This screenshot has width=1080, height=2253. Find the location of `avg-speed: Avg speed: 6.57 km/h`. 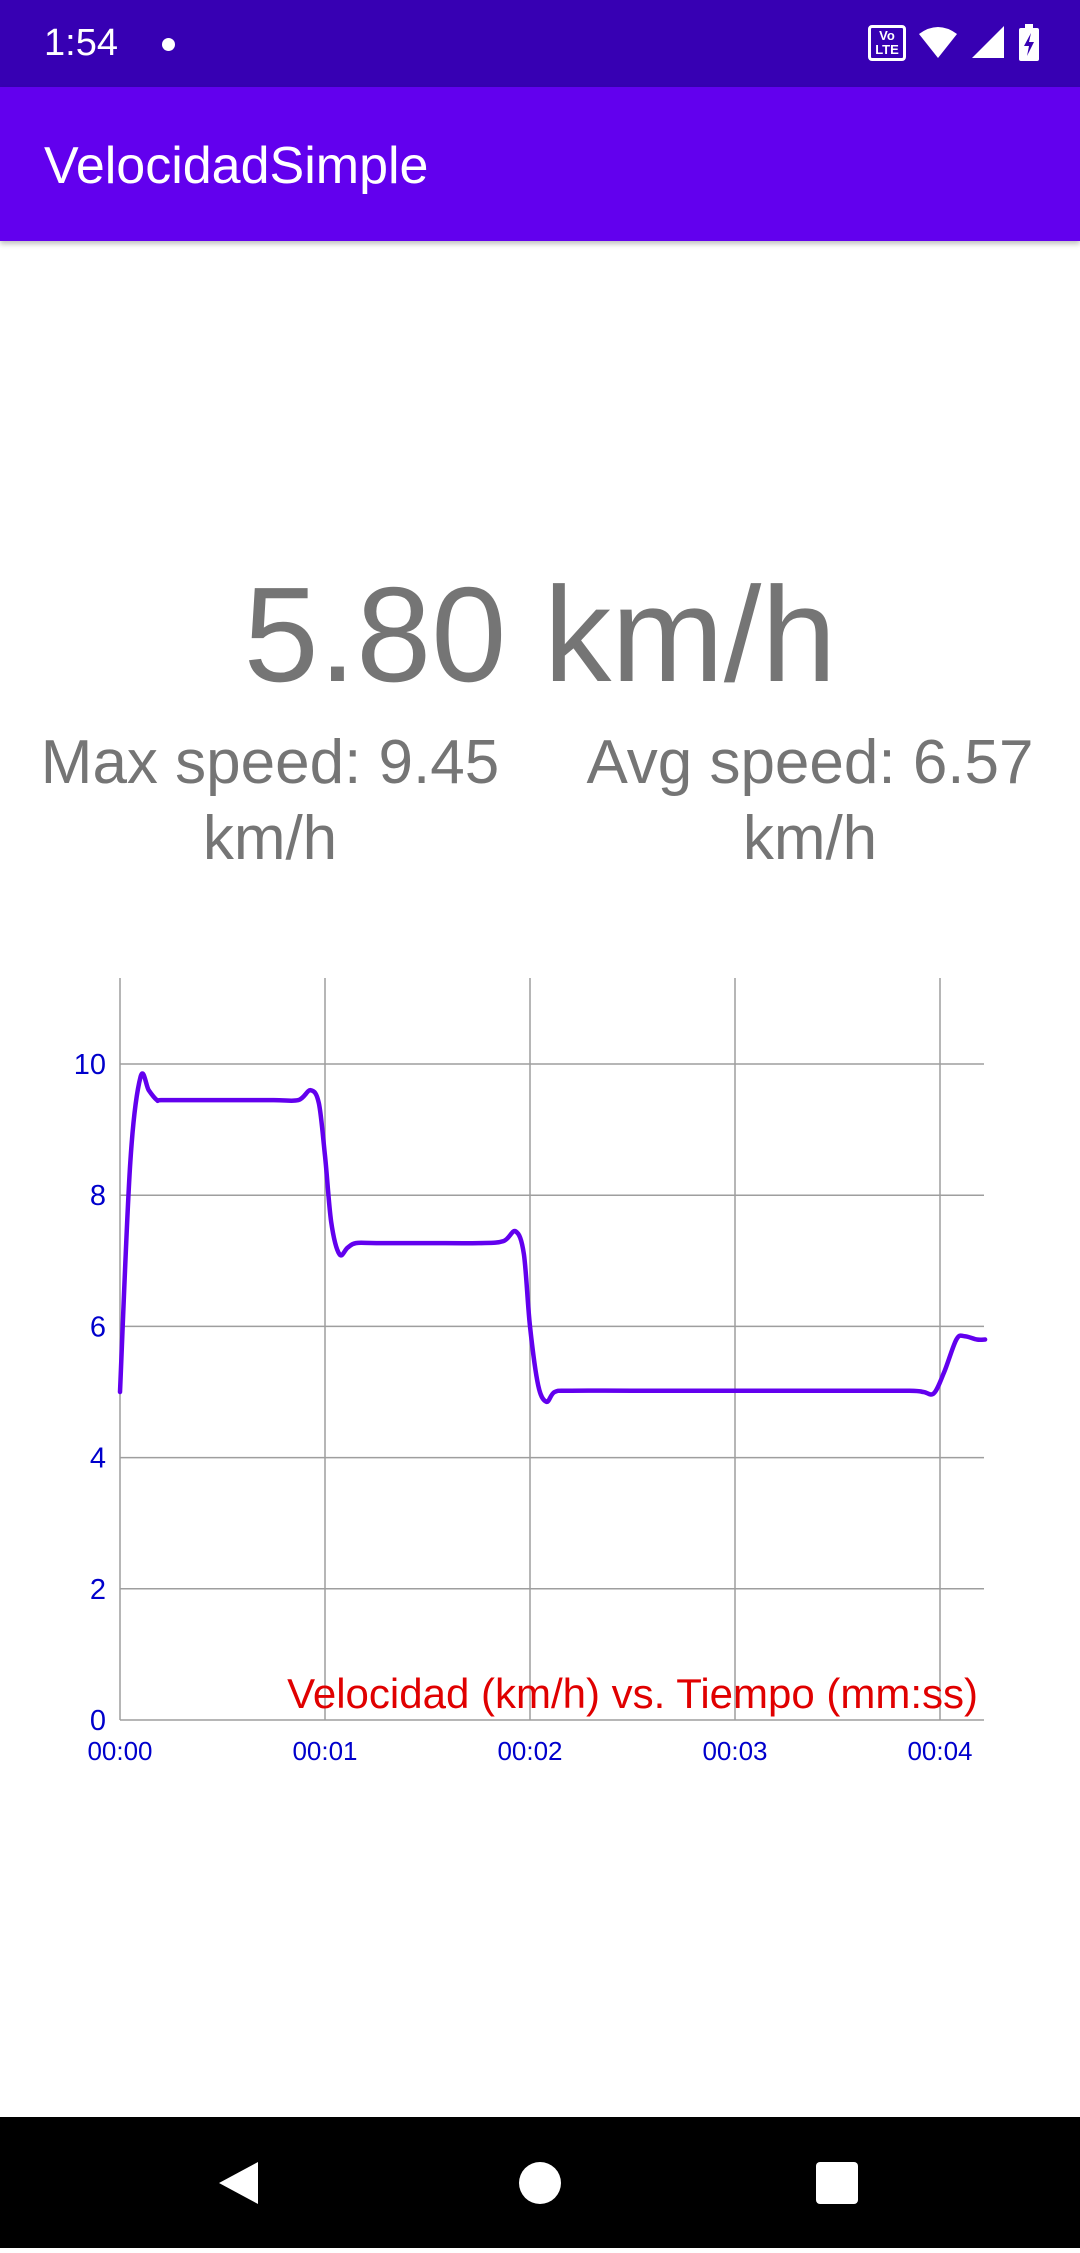

avg-speed: Avg speed: 6.57 km/h is located at coordinates (810, 801).